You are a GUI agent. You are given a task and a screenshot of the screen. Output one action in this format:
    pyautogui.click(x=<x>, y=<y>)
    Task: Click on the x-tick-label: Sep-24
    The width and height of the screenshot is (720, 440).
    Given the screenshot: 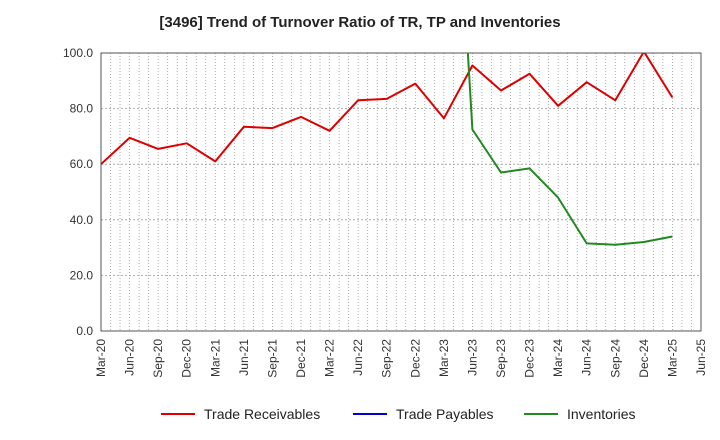 What is the action you would take?
    pyautogui.click(x=615, y=358)
    